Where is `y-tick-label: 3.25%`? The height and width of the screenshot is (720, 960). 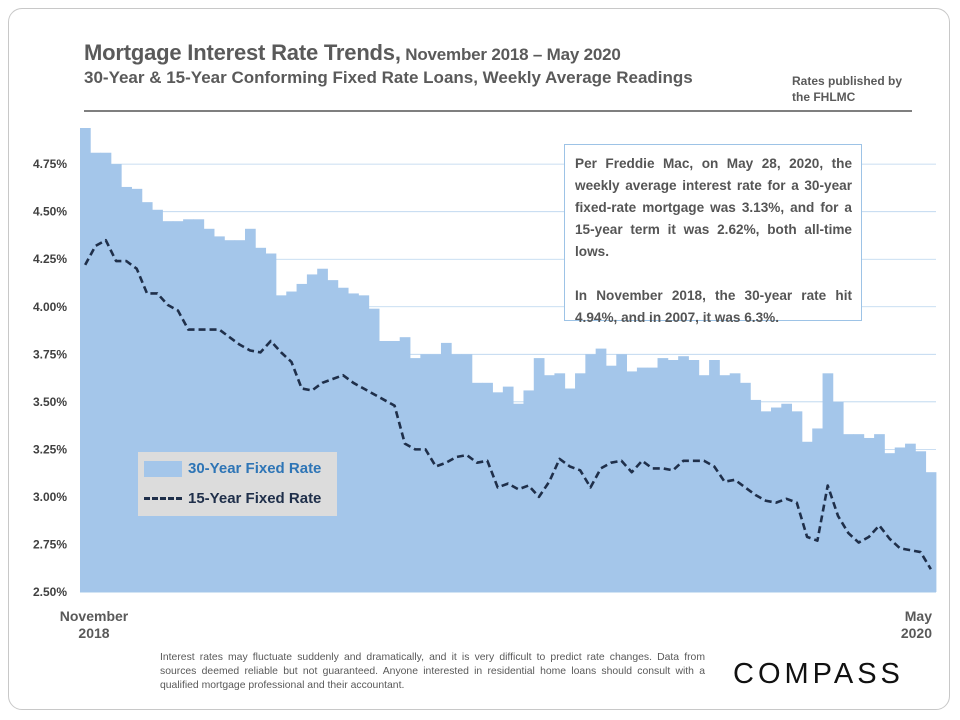 y-tick-label: 3.25% is located at coordinates (50, 449).